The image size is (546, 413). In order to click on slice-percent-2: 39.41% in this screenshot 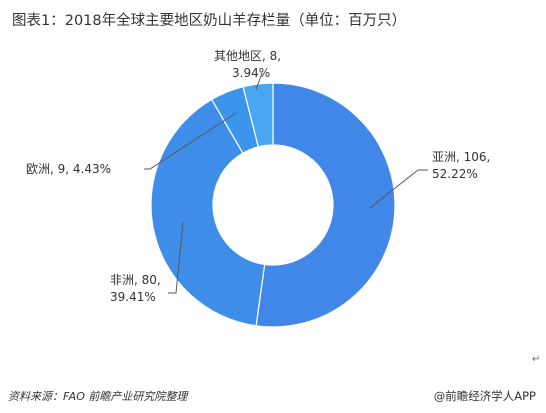, I will do `click(133, 297)`.